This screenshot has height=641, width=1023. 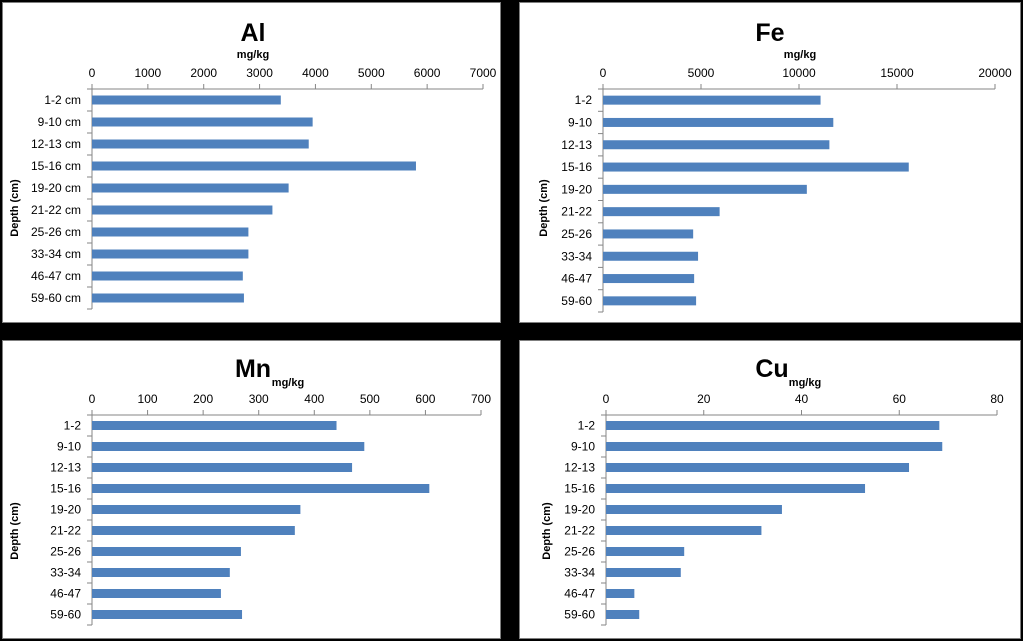 What do you see at coordinates (579, 489) in the screenshot?
I see `cu-category-label: 15-16` at bounding box center [579, 489].